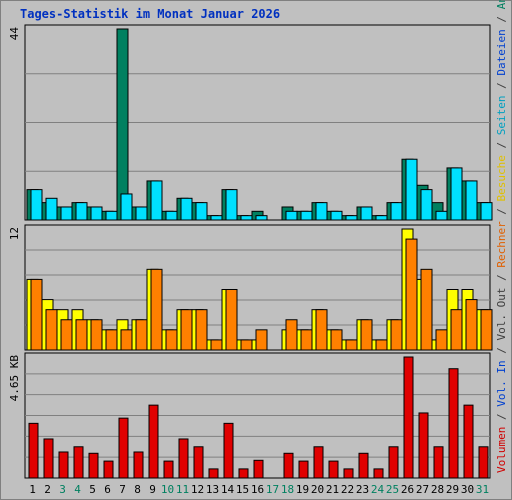  I want to click on legend-entry-2: Vol. In, so click(501, 383).